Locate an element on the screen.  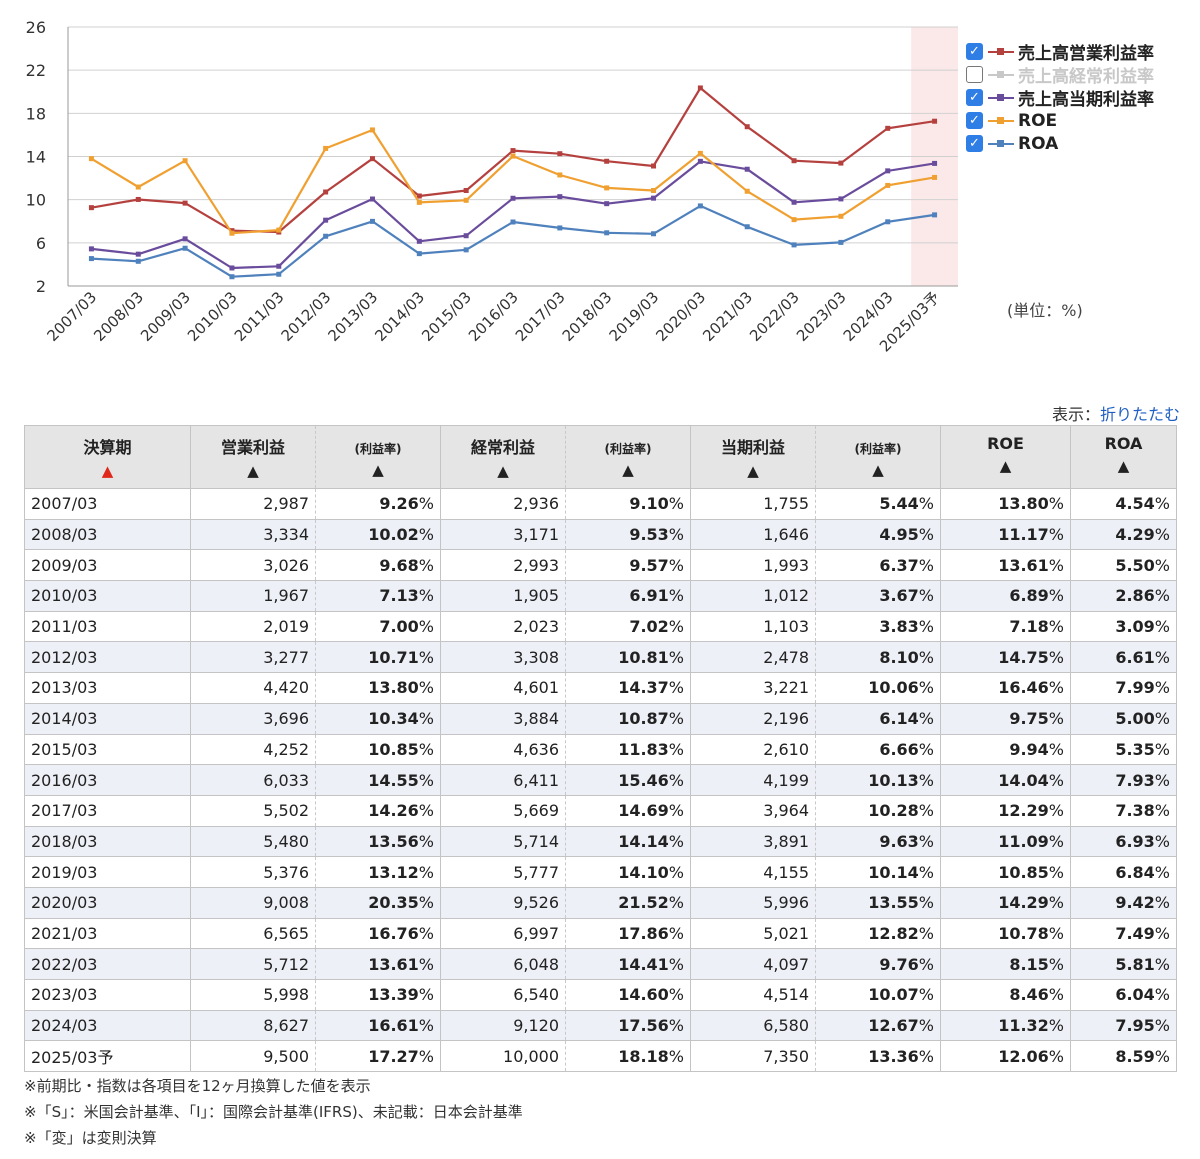
cell-op-profit: 5,712 is located at coordinates (253, 964).